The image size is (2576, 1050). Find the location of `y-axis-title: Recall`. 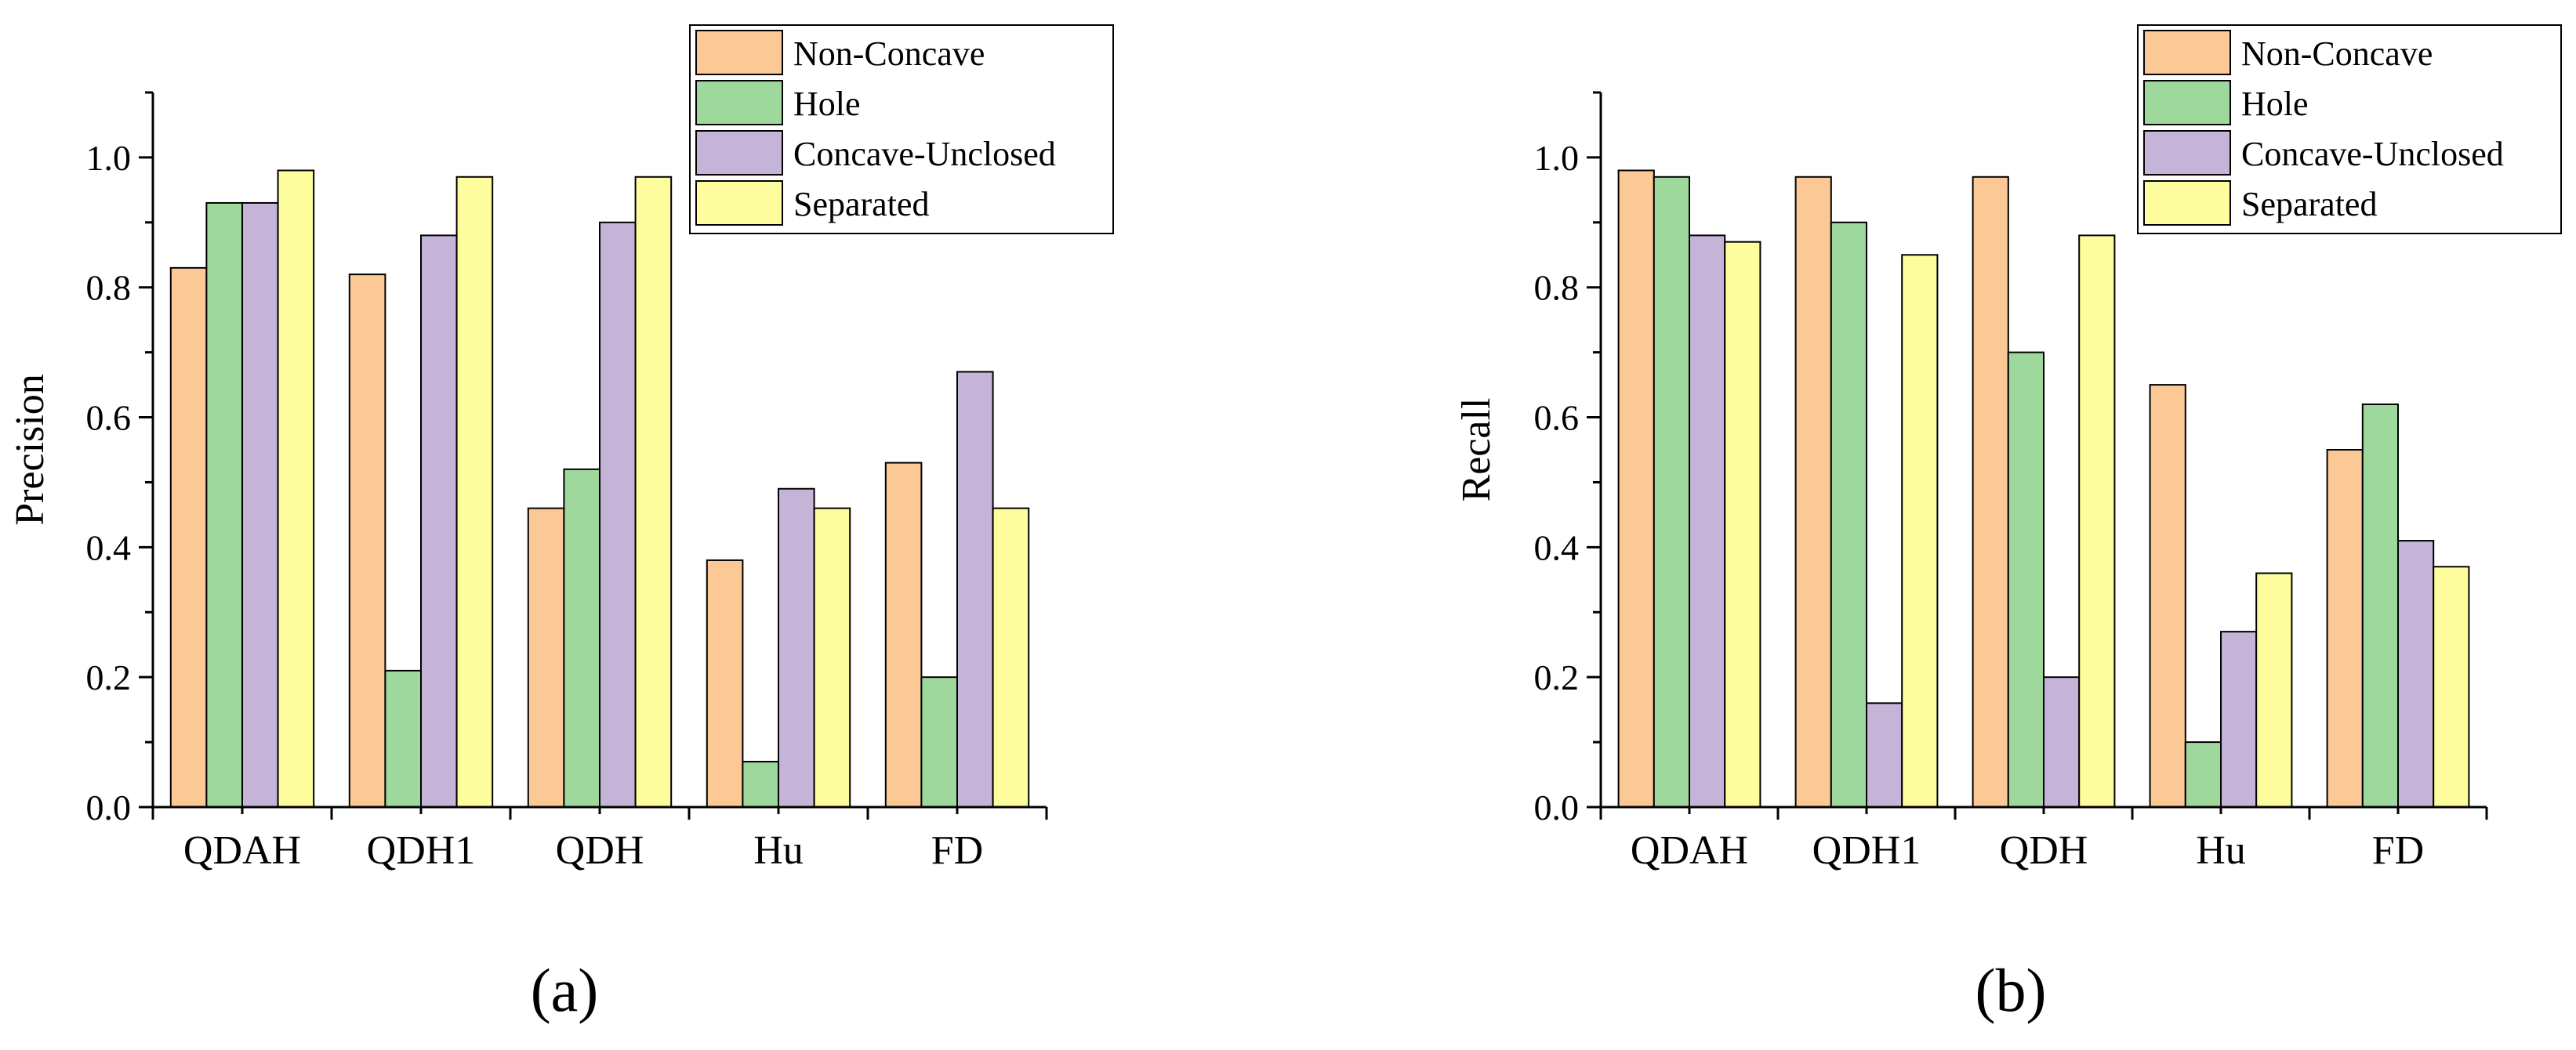

y-axis-title: Recall is located at coordinates (1477, 450).